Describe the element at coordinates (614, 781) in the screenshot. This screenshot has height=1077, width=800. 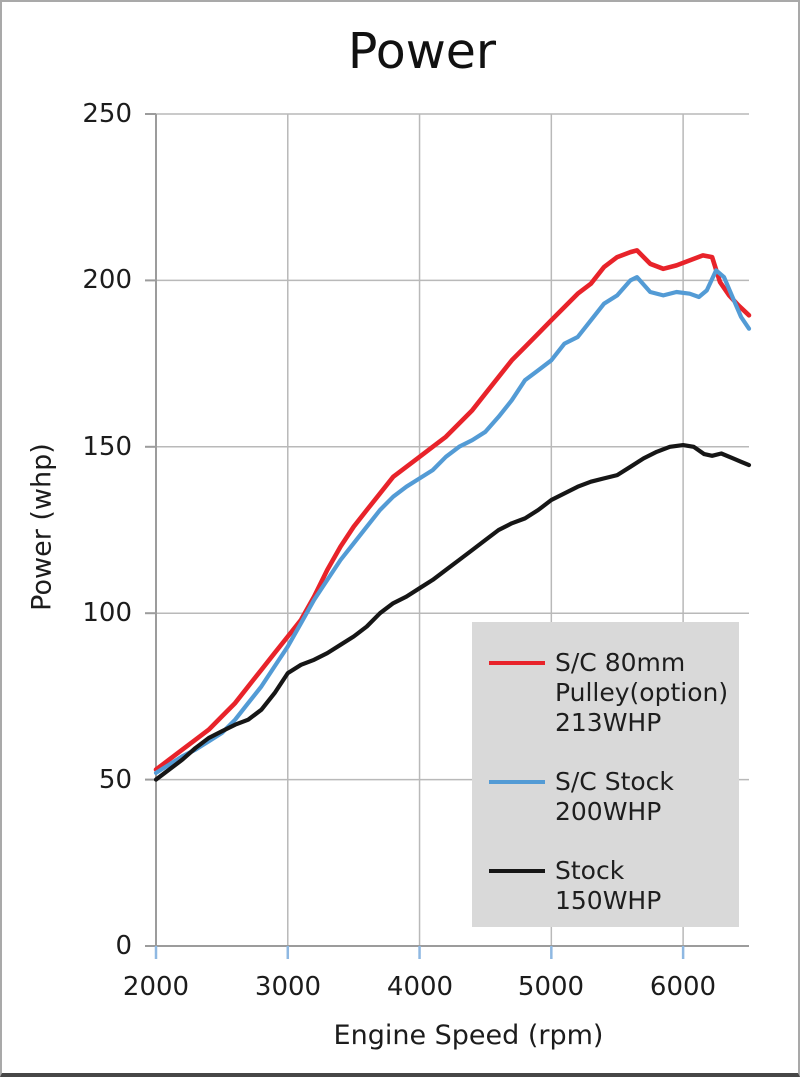
I see `legend-label: S/C Stock` at that location.